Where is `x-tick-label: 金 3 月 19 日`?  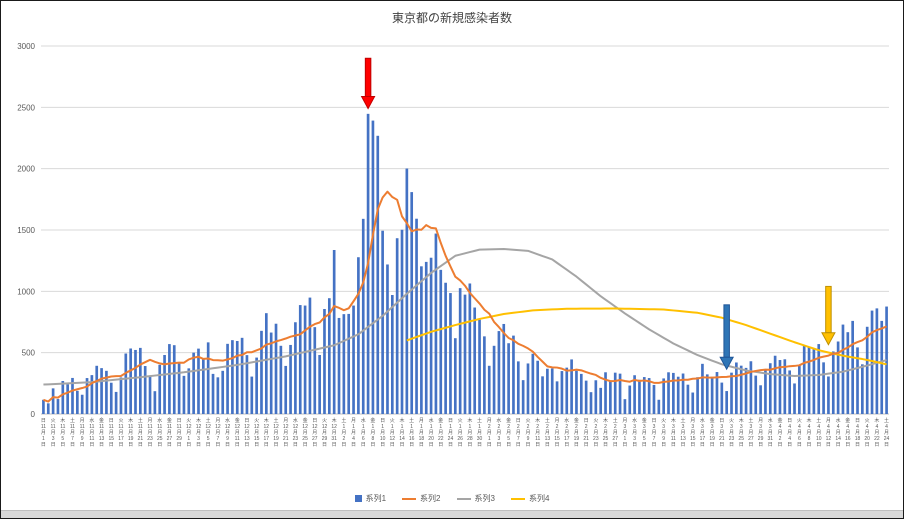 x-tick-label: 金 3 月 19 日 is located at coordinates (712, 433).